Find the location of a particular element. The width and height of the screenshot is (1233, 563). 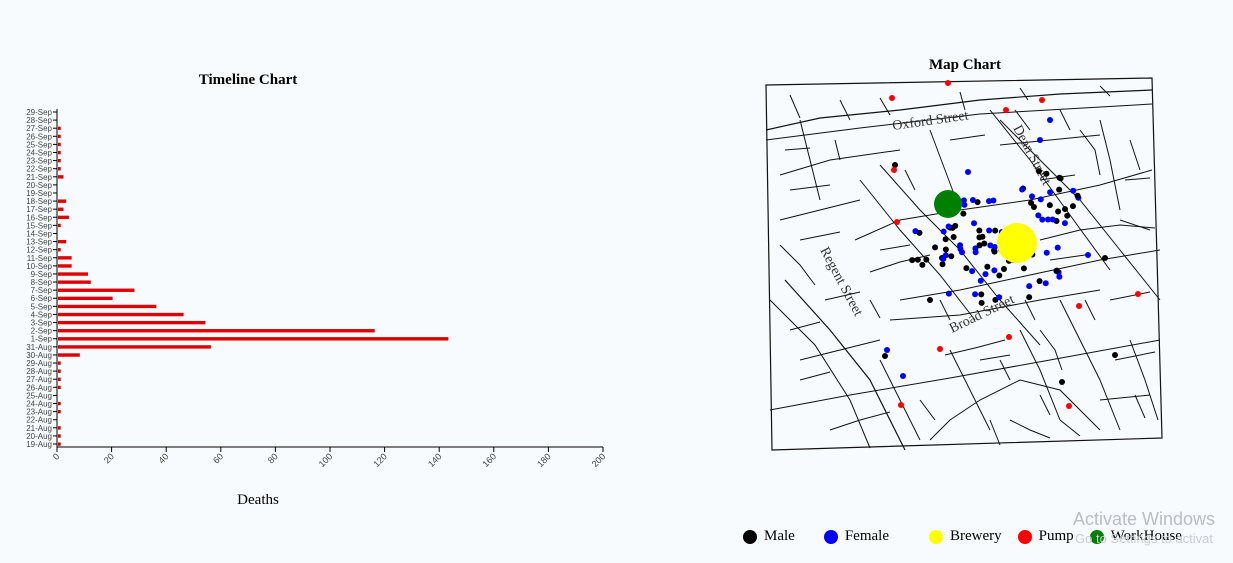

timeline-y-tick-label: 5-Sep is located at coordinates (42, 306).